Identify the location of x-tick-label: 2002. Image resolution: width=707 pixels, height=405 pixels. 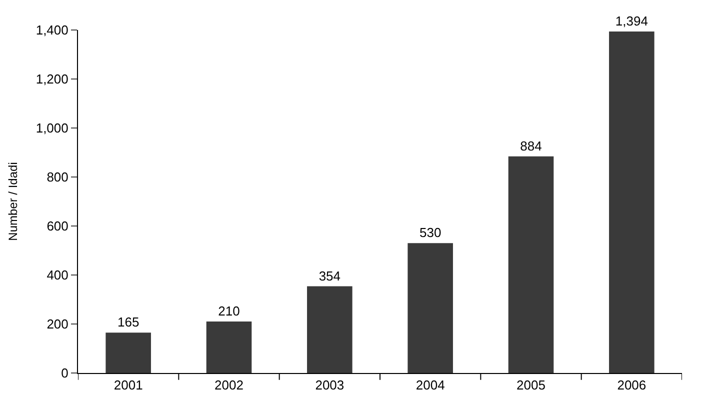
(229, 385).